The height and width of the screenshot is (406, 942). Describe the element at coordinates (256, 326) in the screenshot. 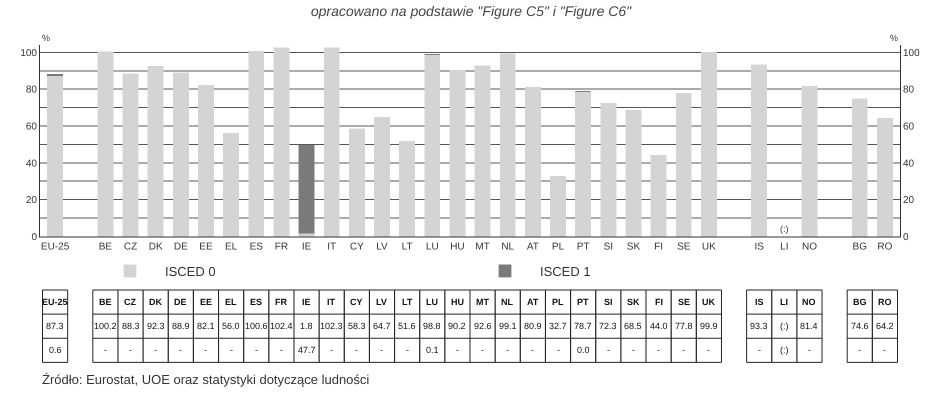

I see `data-label: 100.6` at that location.